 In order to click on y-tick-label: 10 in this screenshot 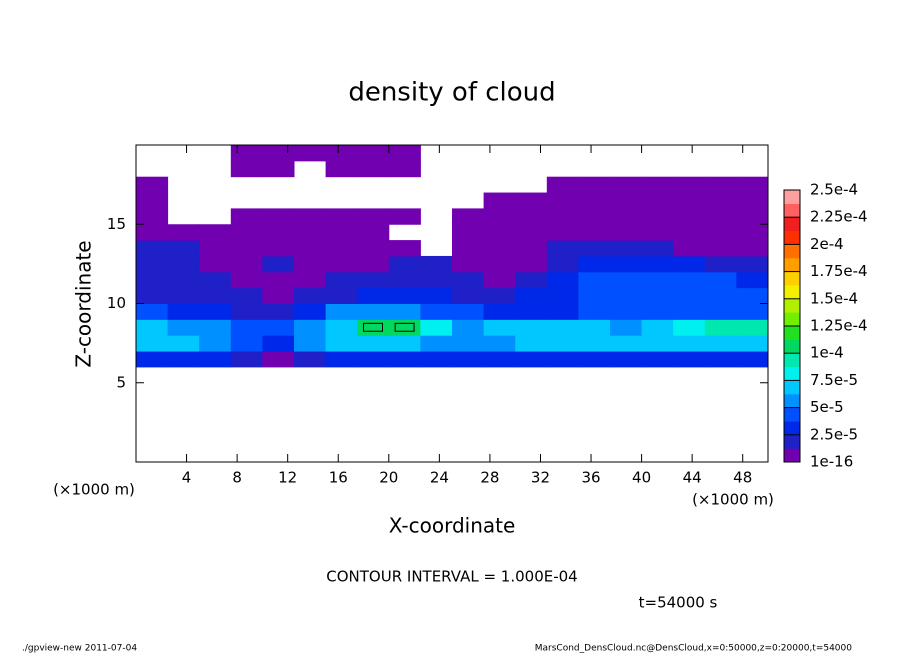, I will do `click(116, 303)`.